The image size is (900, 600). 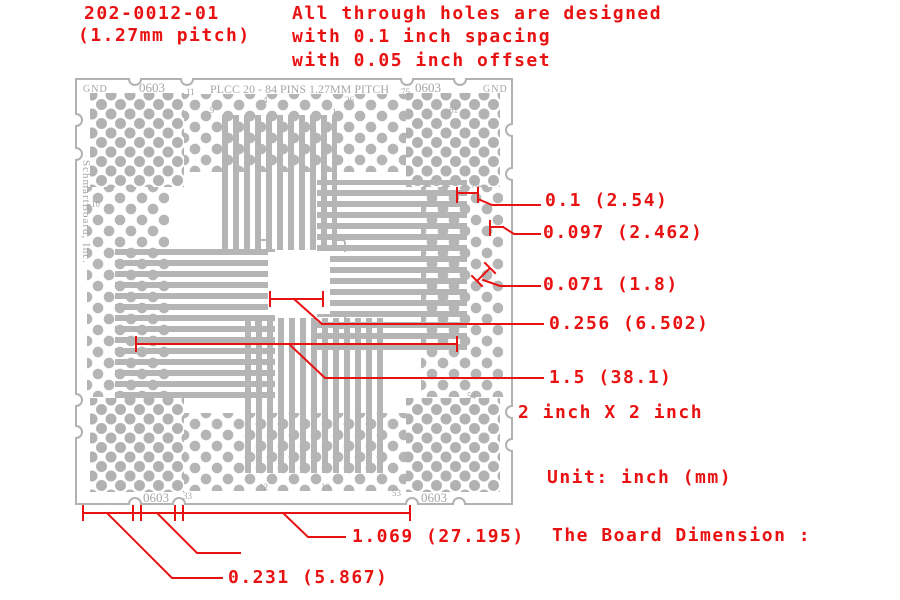 I want to click on dim-label-0-097: 0.097 (2.462), so click(x=623, y=232).